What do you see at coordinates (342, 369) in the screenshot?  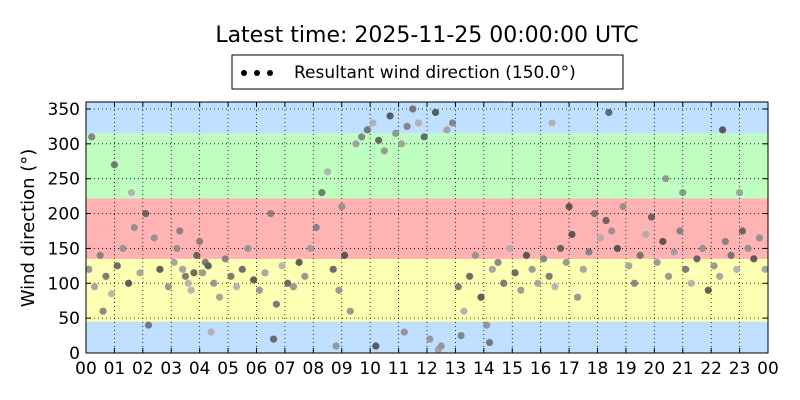 I see `x-tick-label: 09` at bounding box center [342, 369].